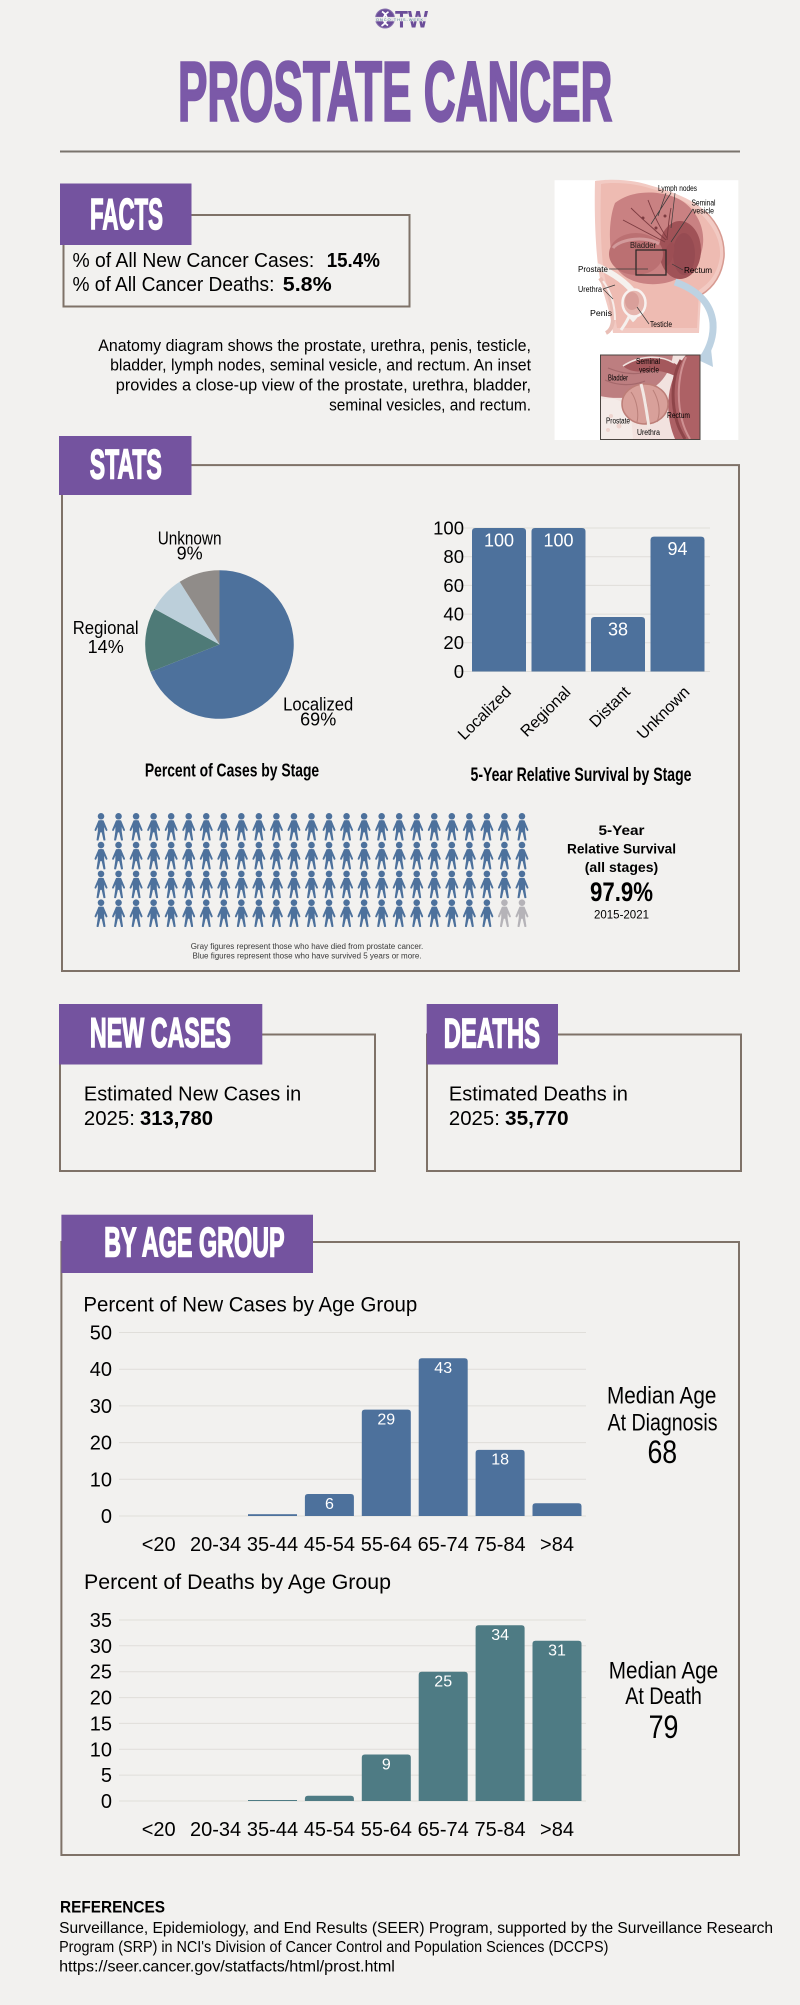  I want to click on svg-text: 50, so click(101, 1334).